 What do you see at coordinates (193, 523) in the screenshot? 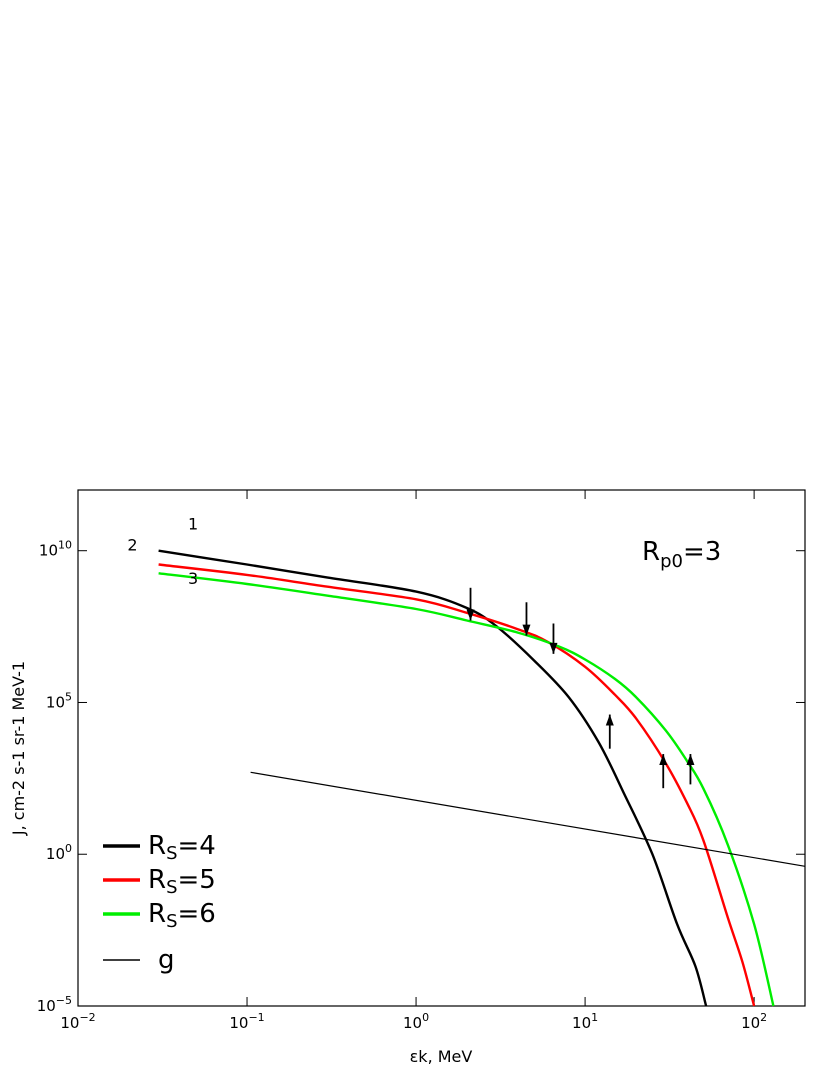
I see `curve-label: 1` at bounding box center [193, 523].